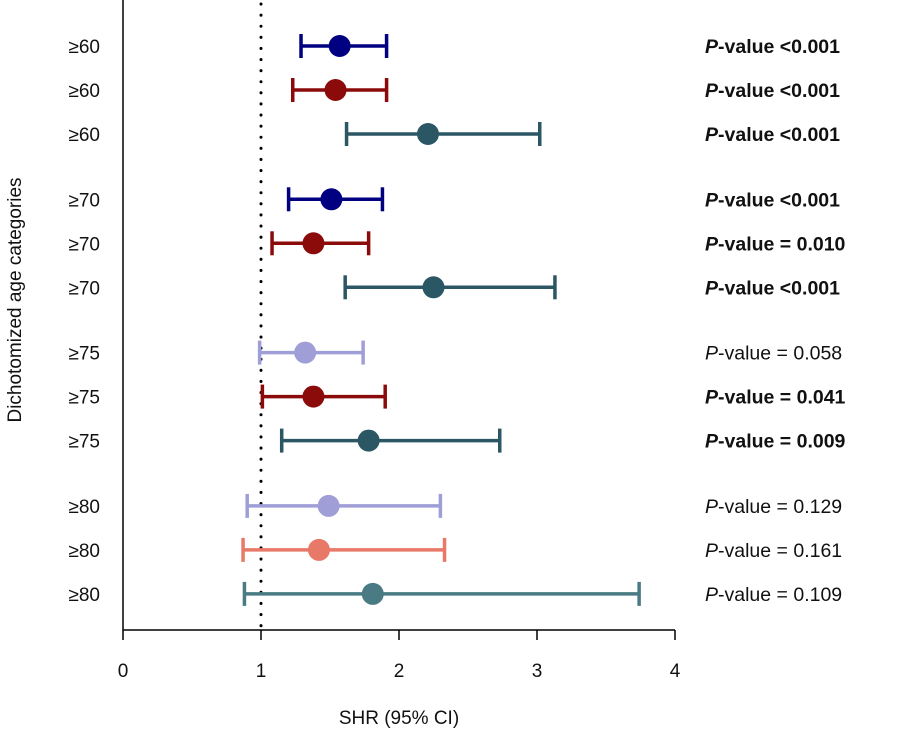 This screenshot has width=901, height=740. What do you see at coordinates (455, 593) in the screenshot?
I see `forest-row: ≥80 P-value = 0.109` at bounding box center [455, 593].